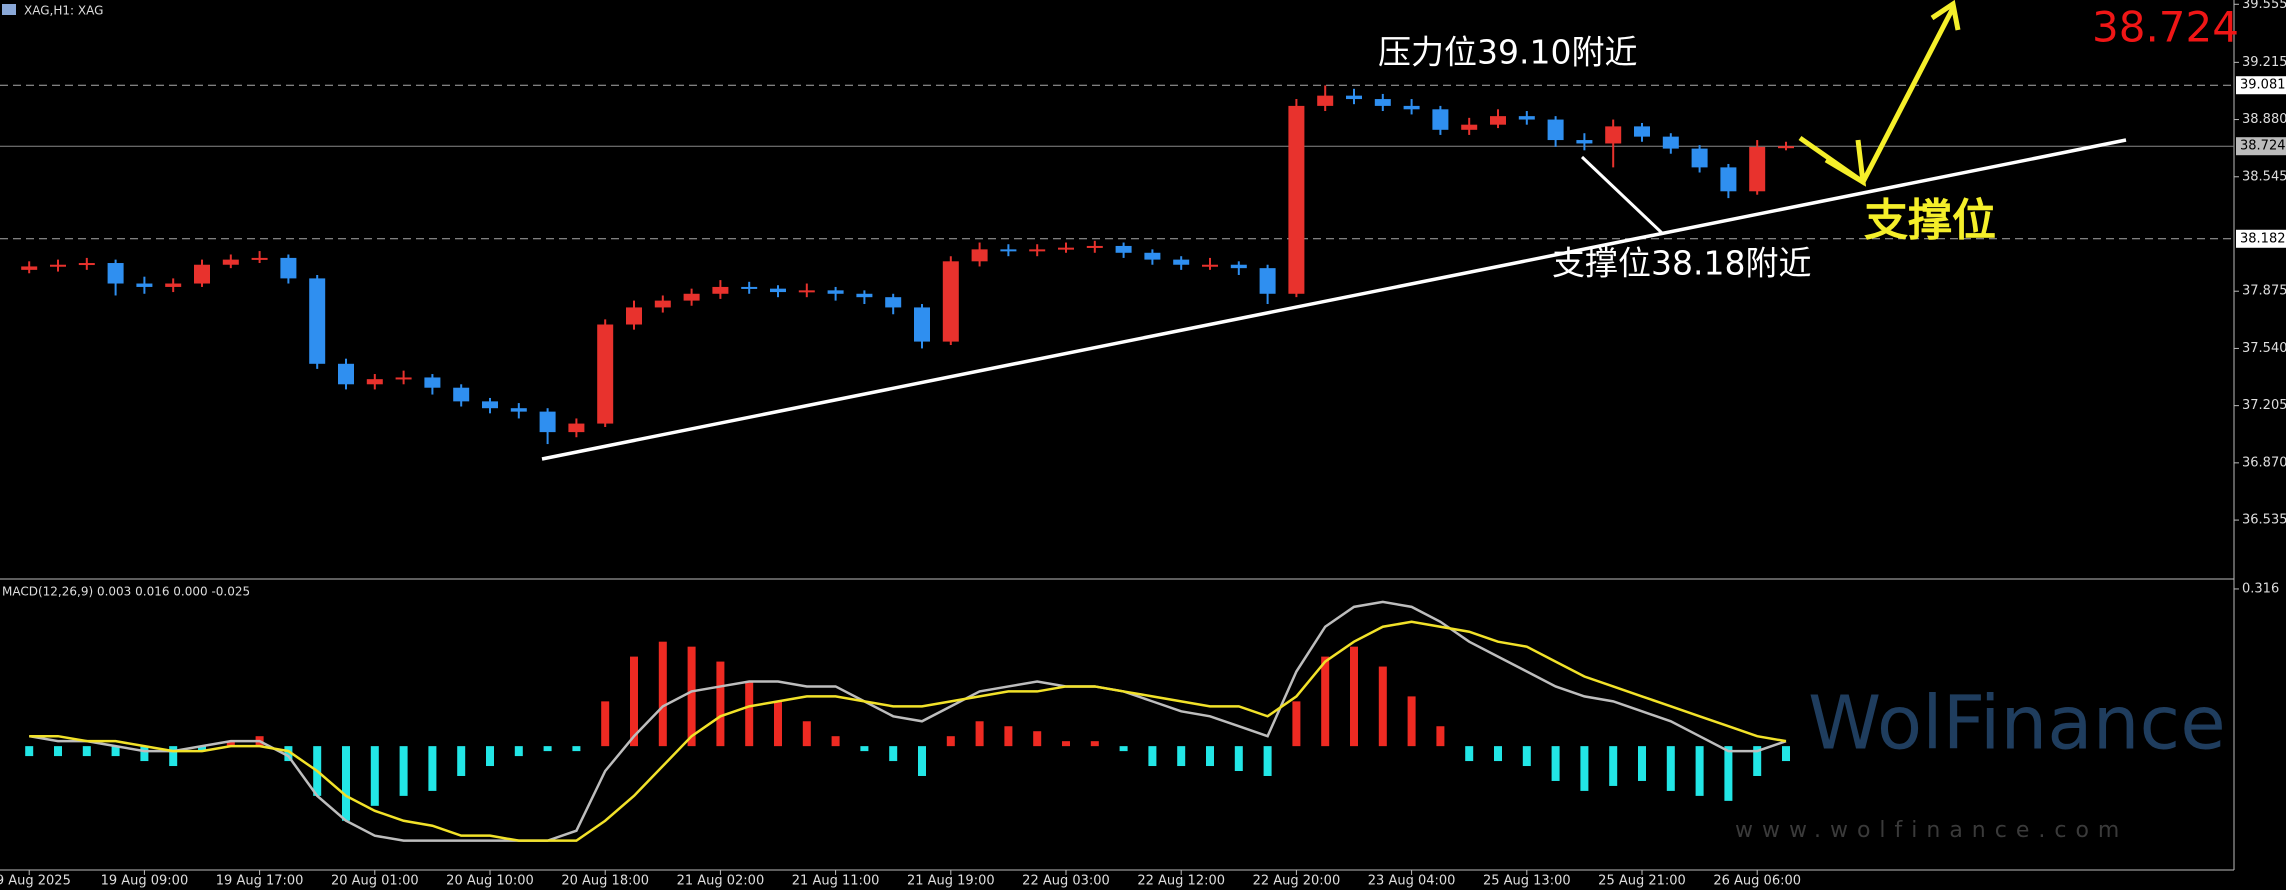 The image size is (2286, 890). I want to click on x-tick-label: 25 Aug 13:00, so click(1527, 881).